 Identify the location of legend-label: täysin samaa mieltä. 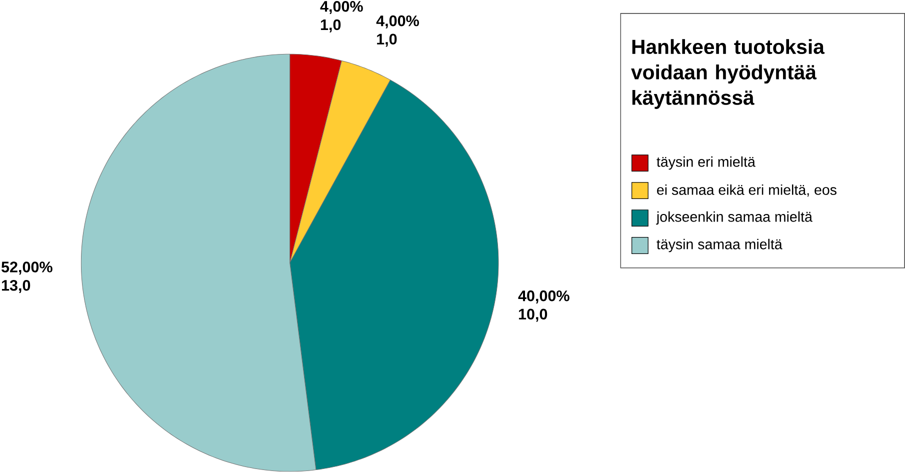
(719, 245).